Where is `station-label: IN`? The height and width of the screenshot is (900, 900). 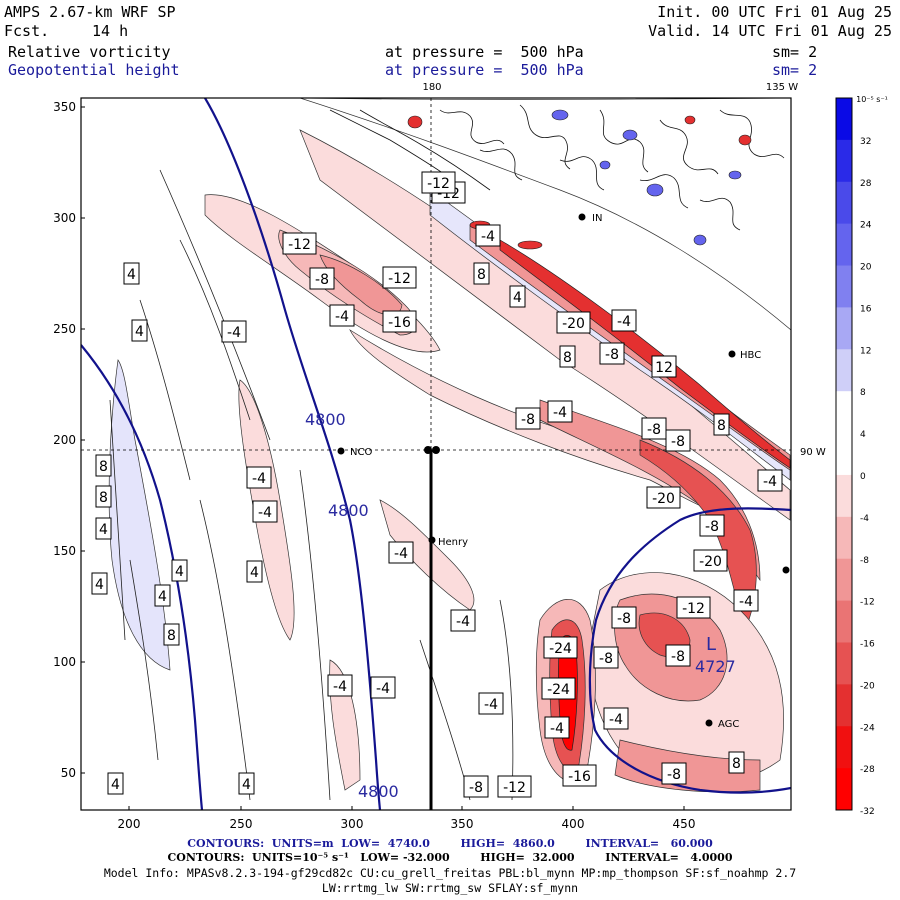
station-label: IN is located at coordinates (597, 218).